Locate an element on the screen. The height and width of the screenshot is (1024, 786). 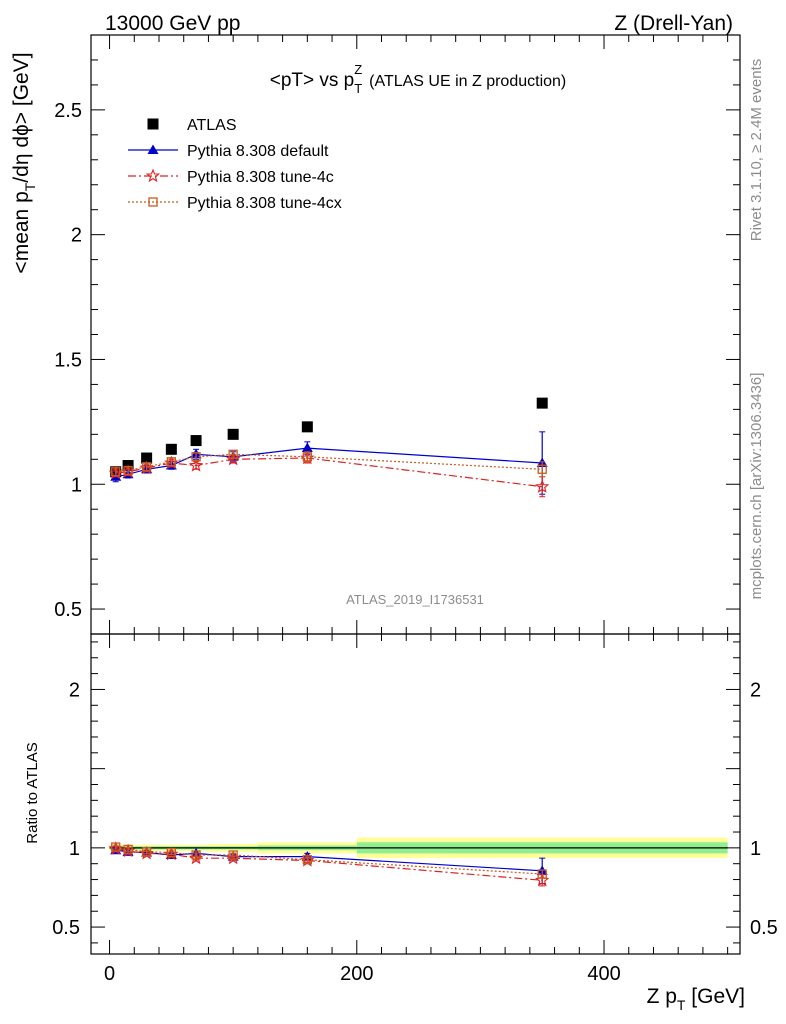
x-axis-label: Z pT [GeV] is located at coordinates (696, 999).